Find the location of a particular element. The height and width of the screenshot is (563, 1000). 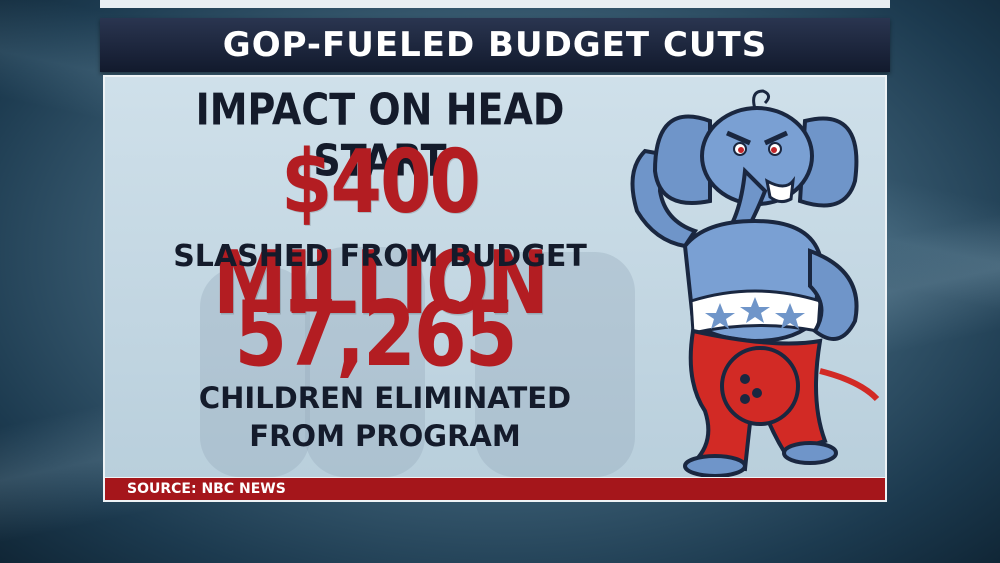

budget-cut-amount: $400 MILLION is located at coordinates (381, 233).